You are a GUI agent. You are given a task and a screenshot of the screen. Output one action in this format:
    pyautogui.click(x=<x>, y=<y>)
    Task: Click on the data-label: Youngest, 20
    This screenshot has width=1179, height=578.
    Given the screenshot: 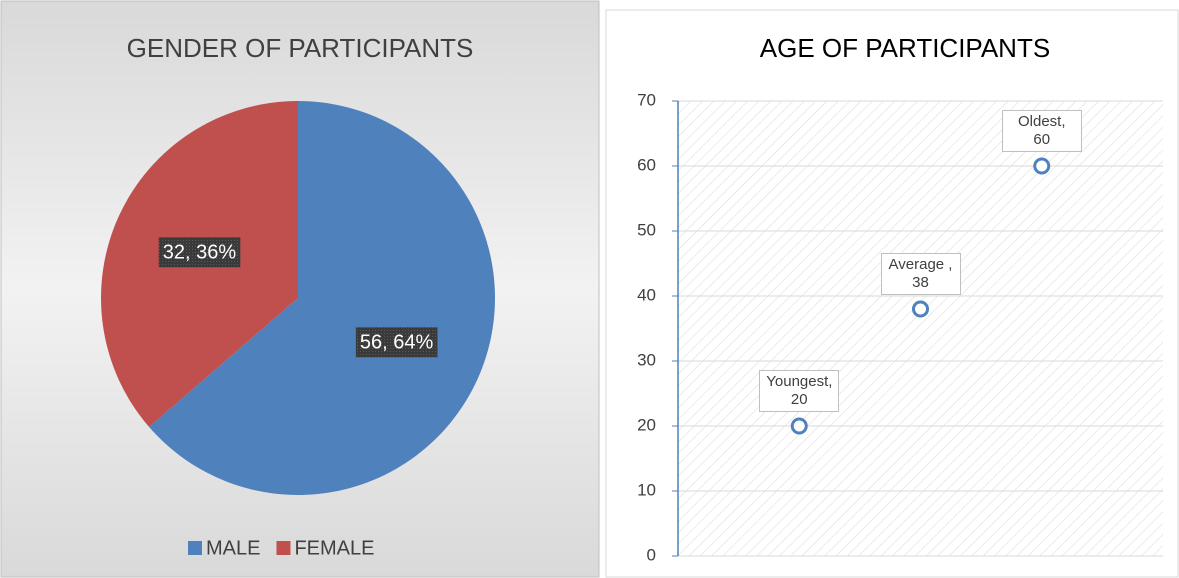 What is the action you would take?
    pyautogui.click(x=799, y=391)
    